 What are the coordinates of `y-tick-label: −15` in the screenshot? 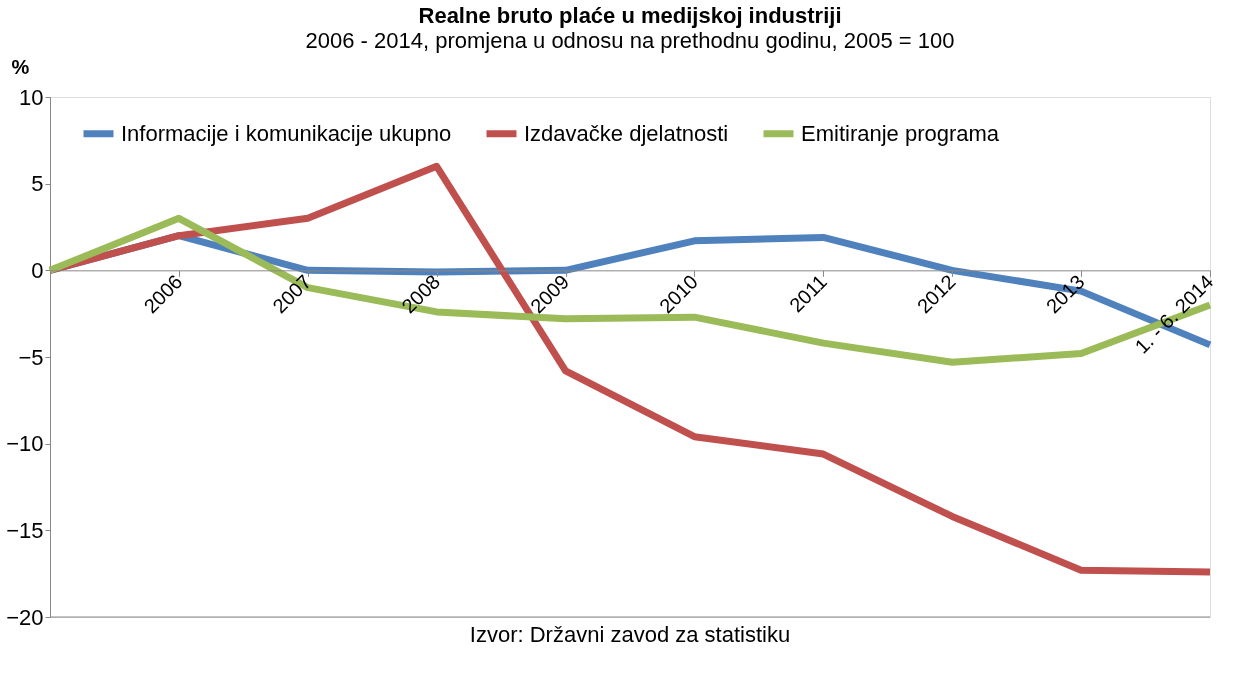 It's located at (25, 530).